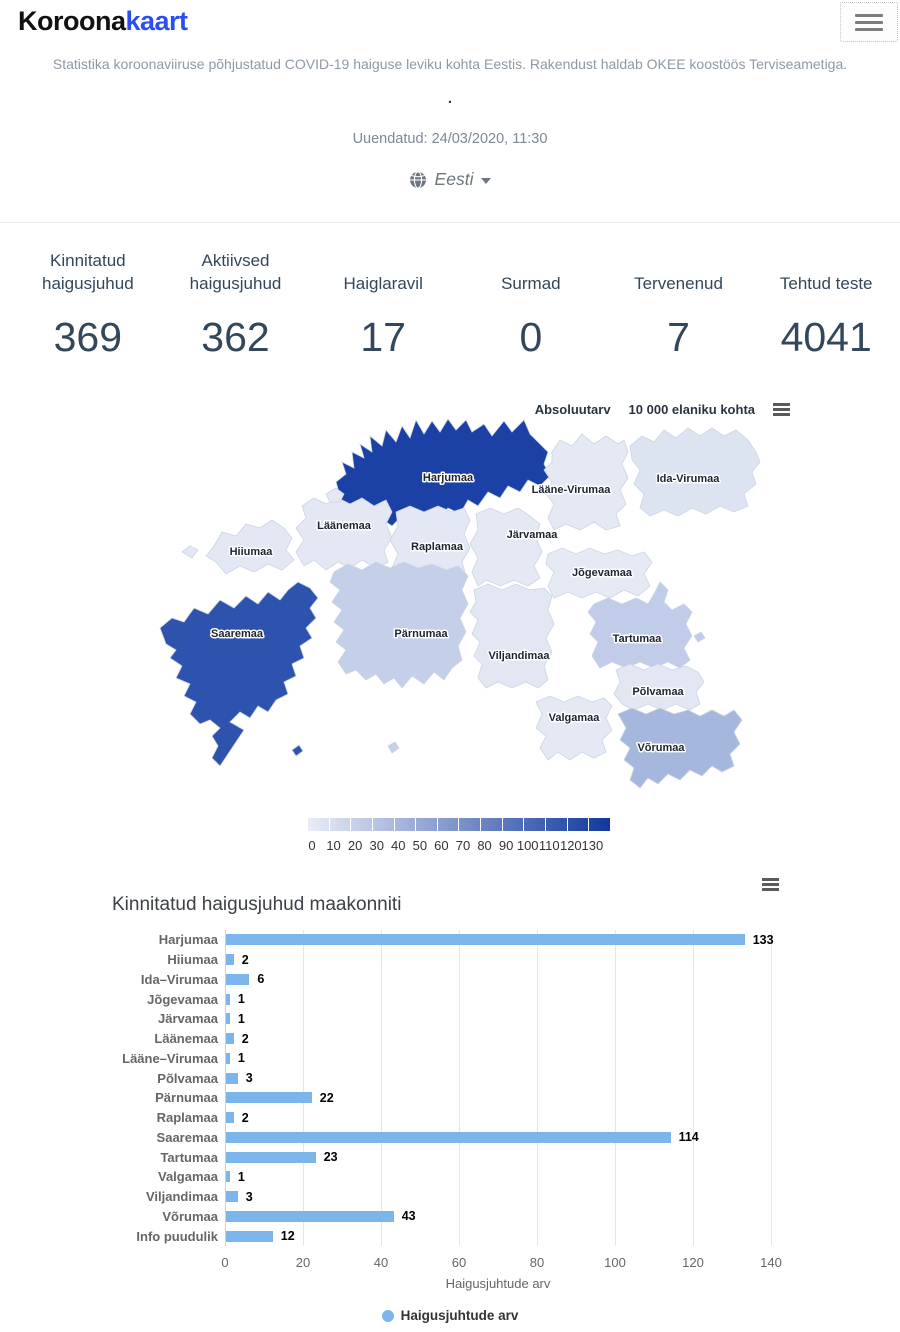 This screenshot has width=900, height=1332. What do you see at coordinates (592, 845) in the screenshot?
I see `legend-tick-label: 130` at bounding box center [592, 845].